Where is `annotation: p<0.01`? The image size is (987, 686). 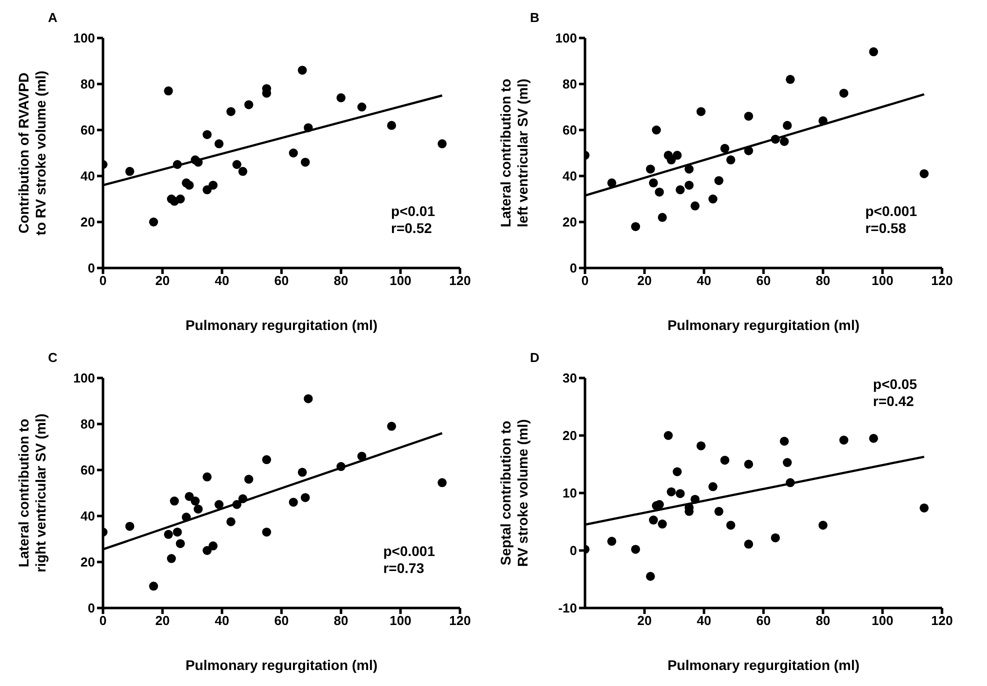 annotation: p<0.01 is located at coordinates (413, 211).